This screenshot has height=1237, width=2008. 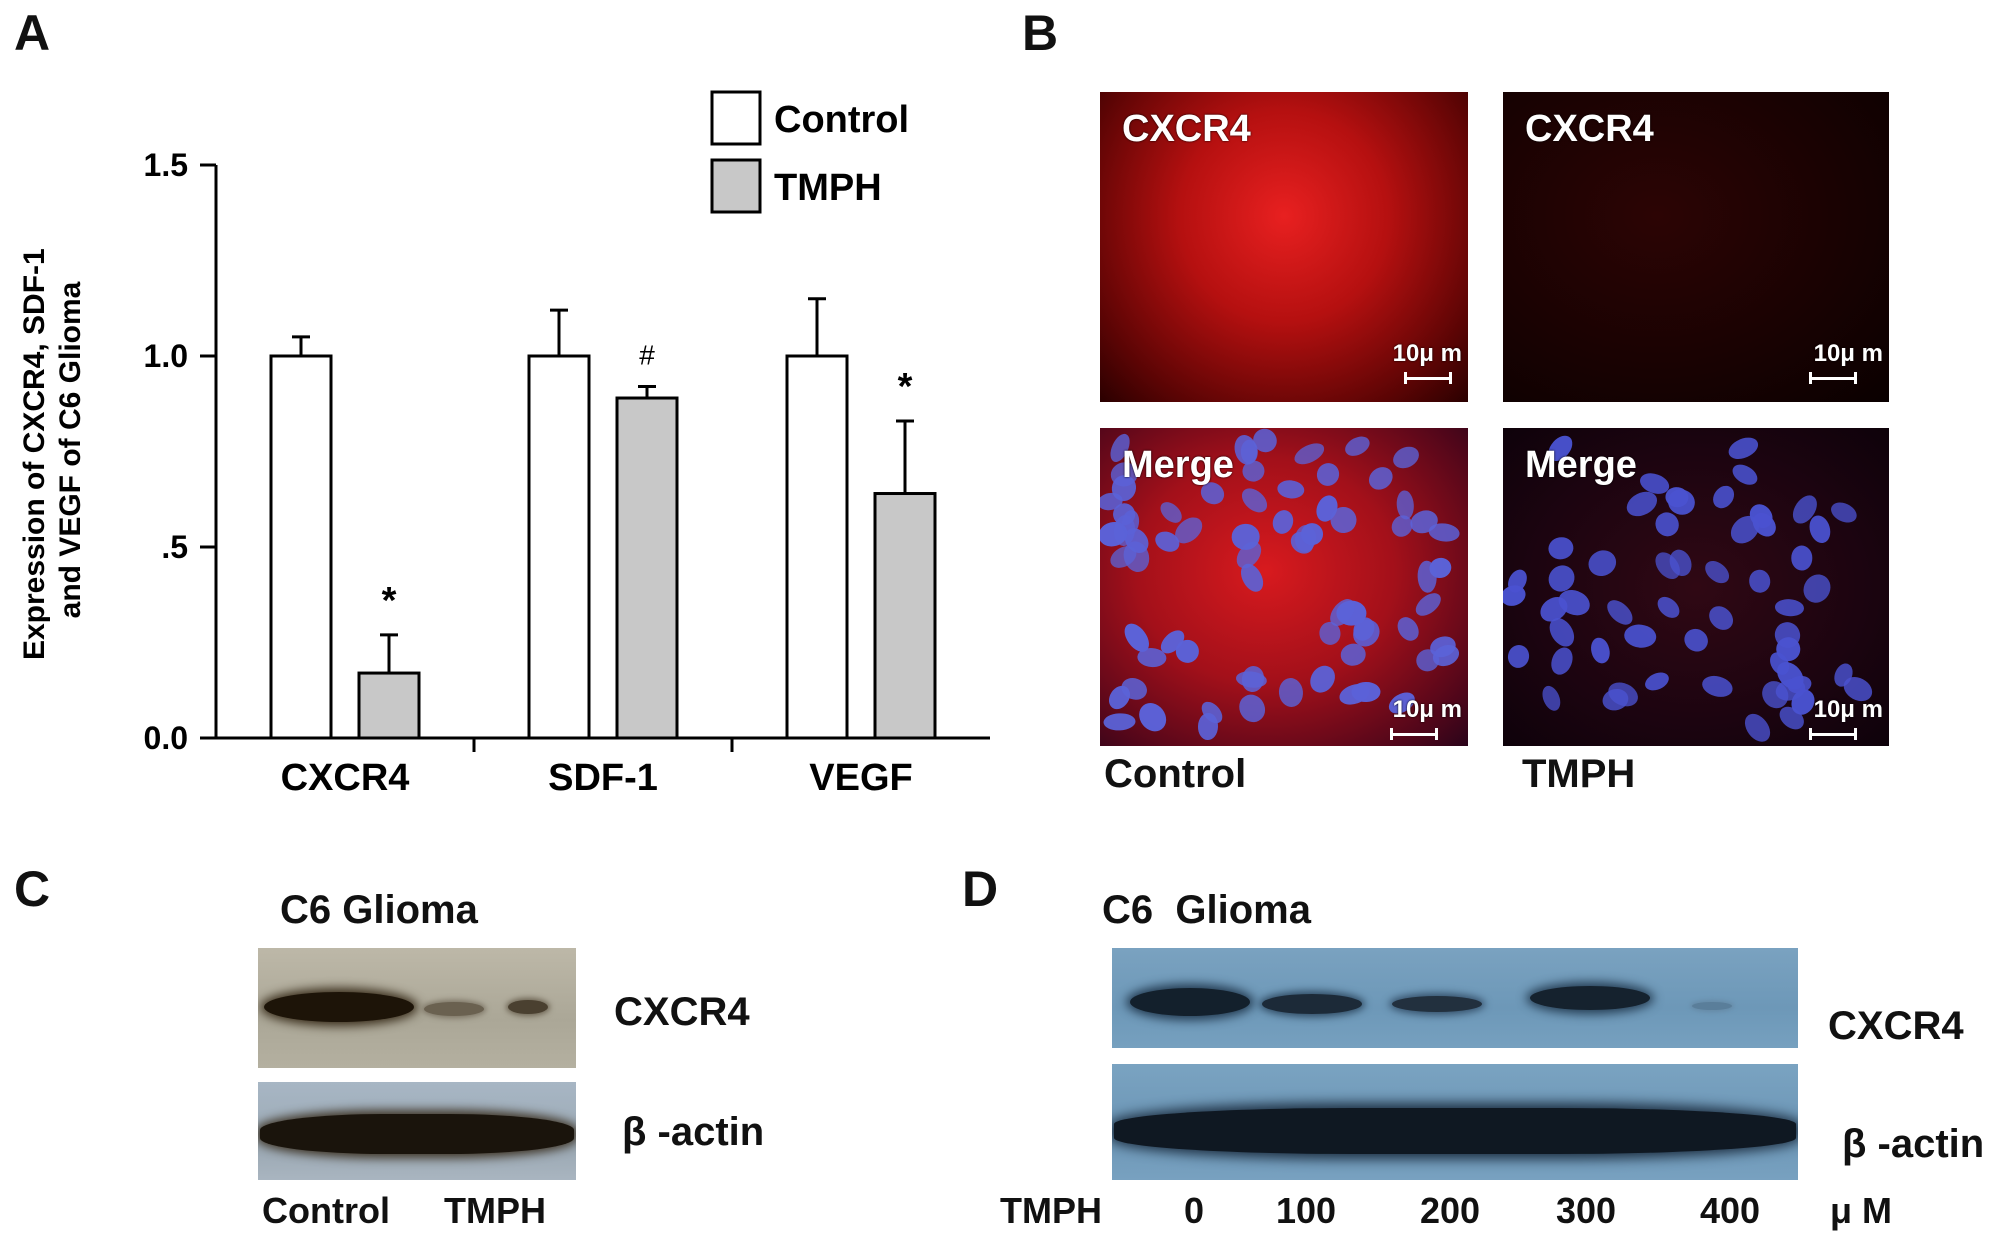 I want to click on blot-d-label-actin: β -actin, so click(x=1913, y=1144).